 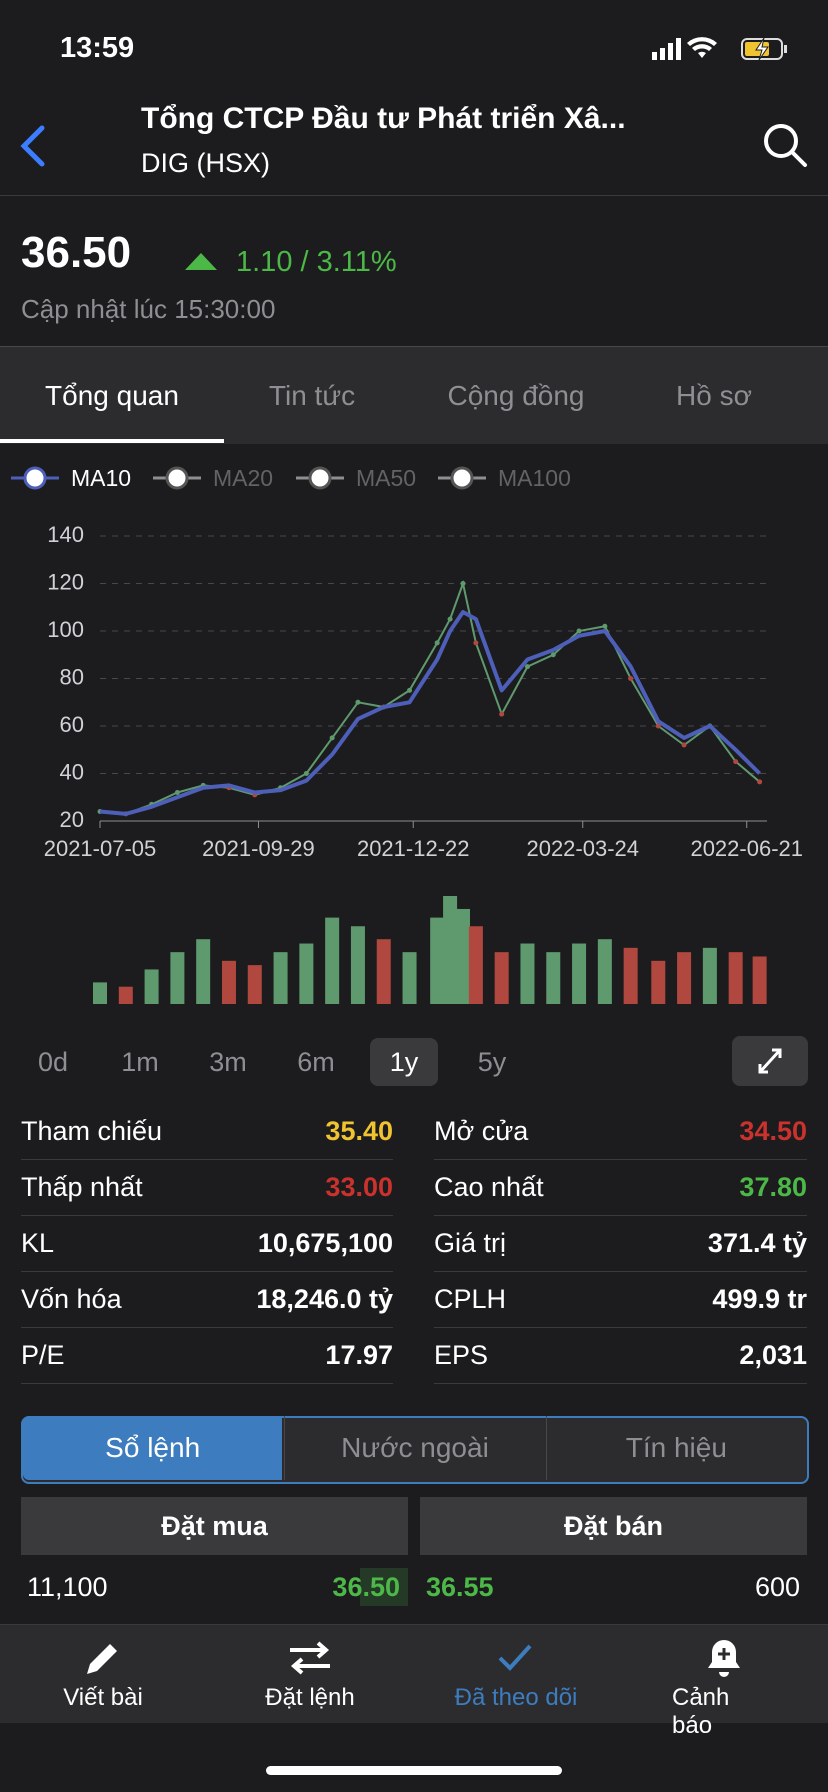 I want to click on stat-value: 17.97, so click(x=359, y=1355).